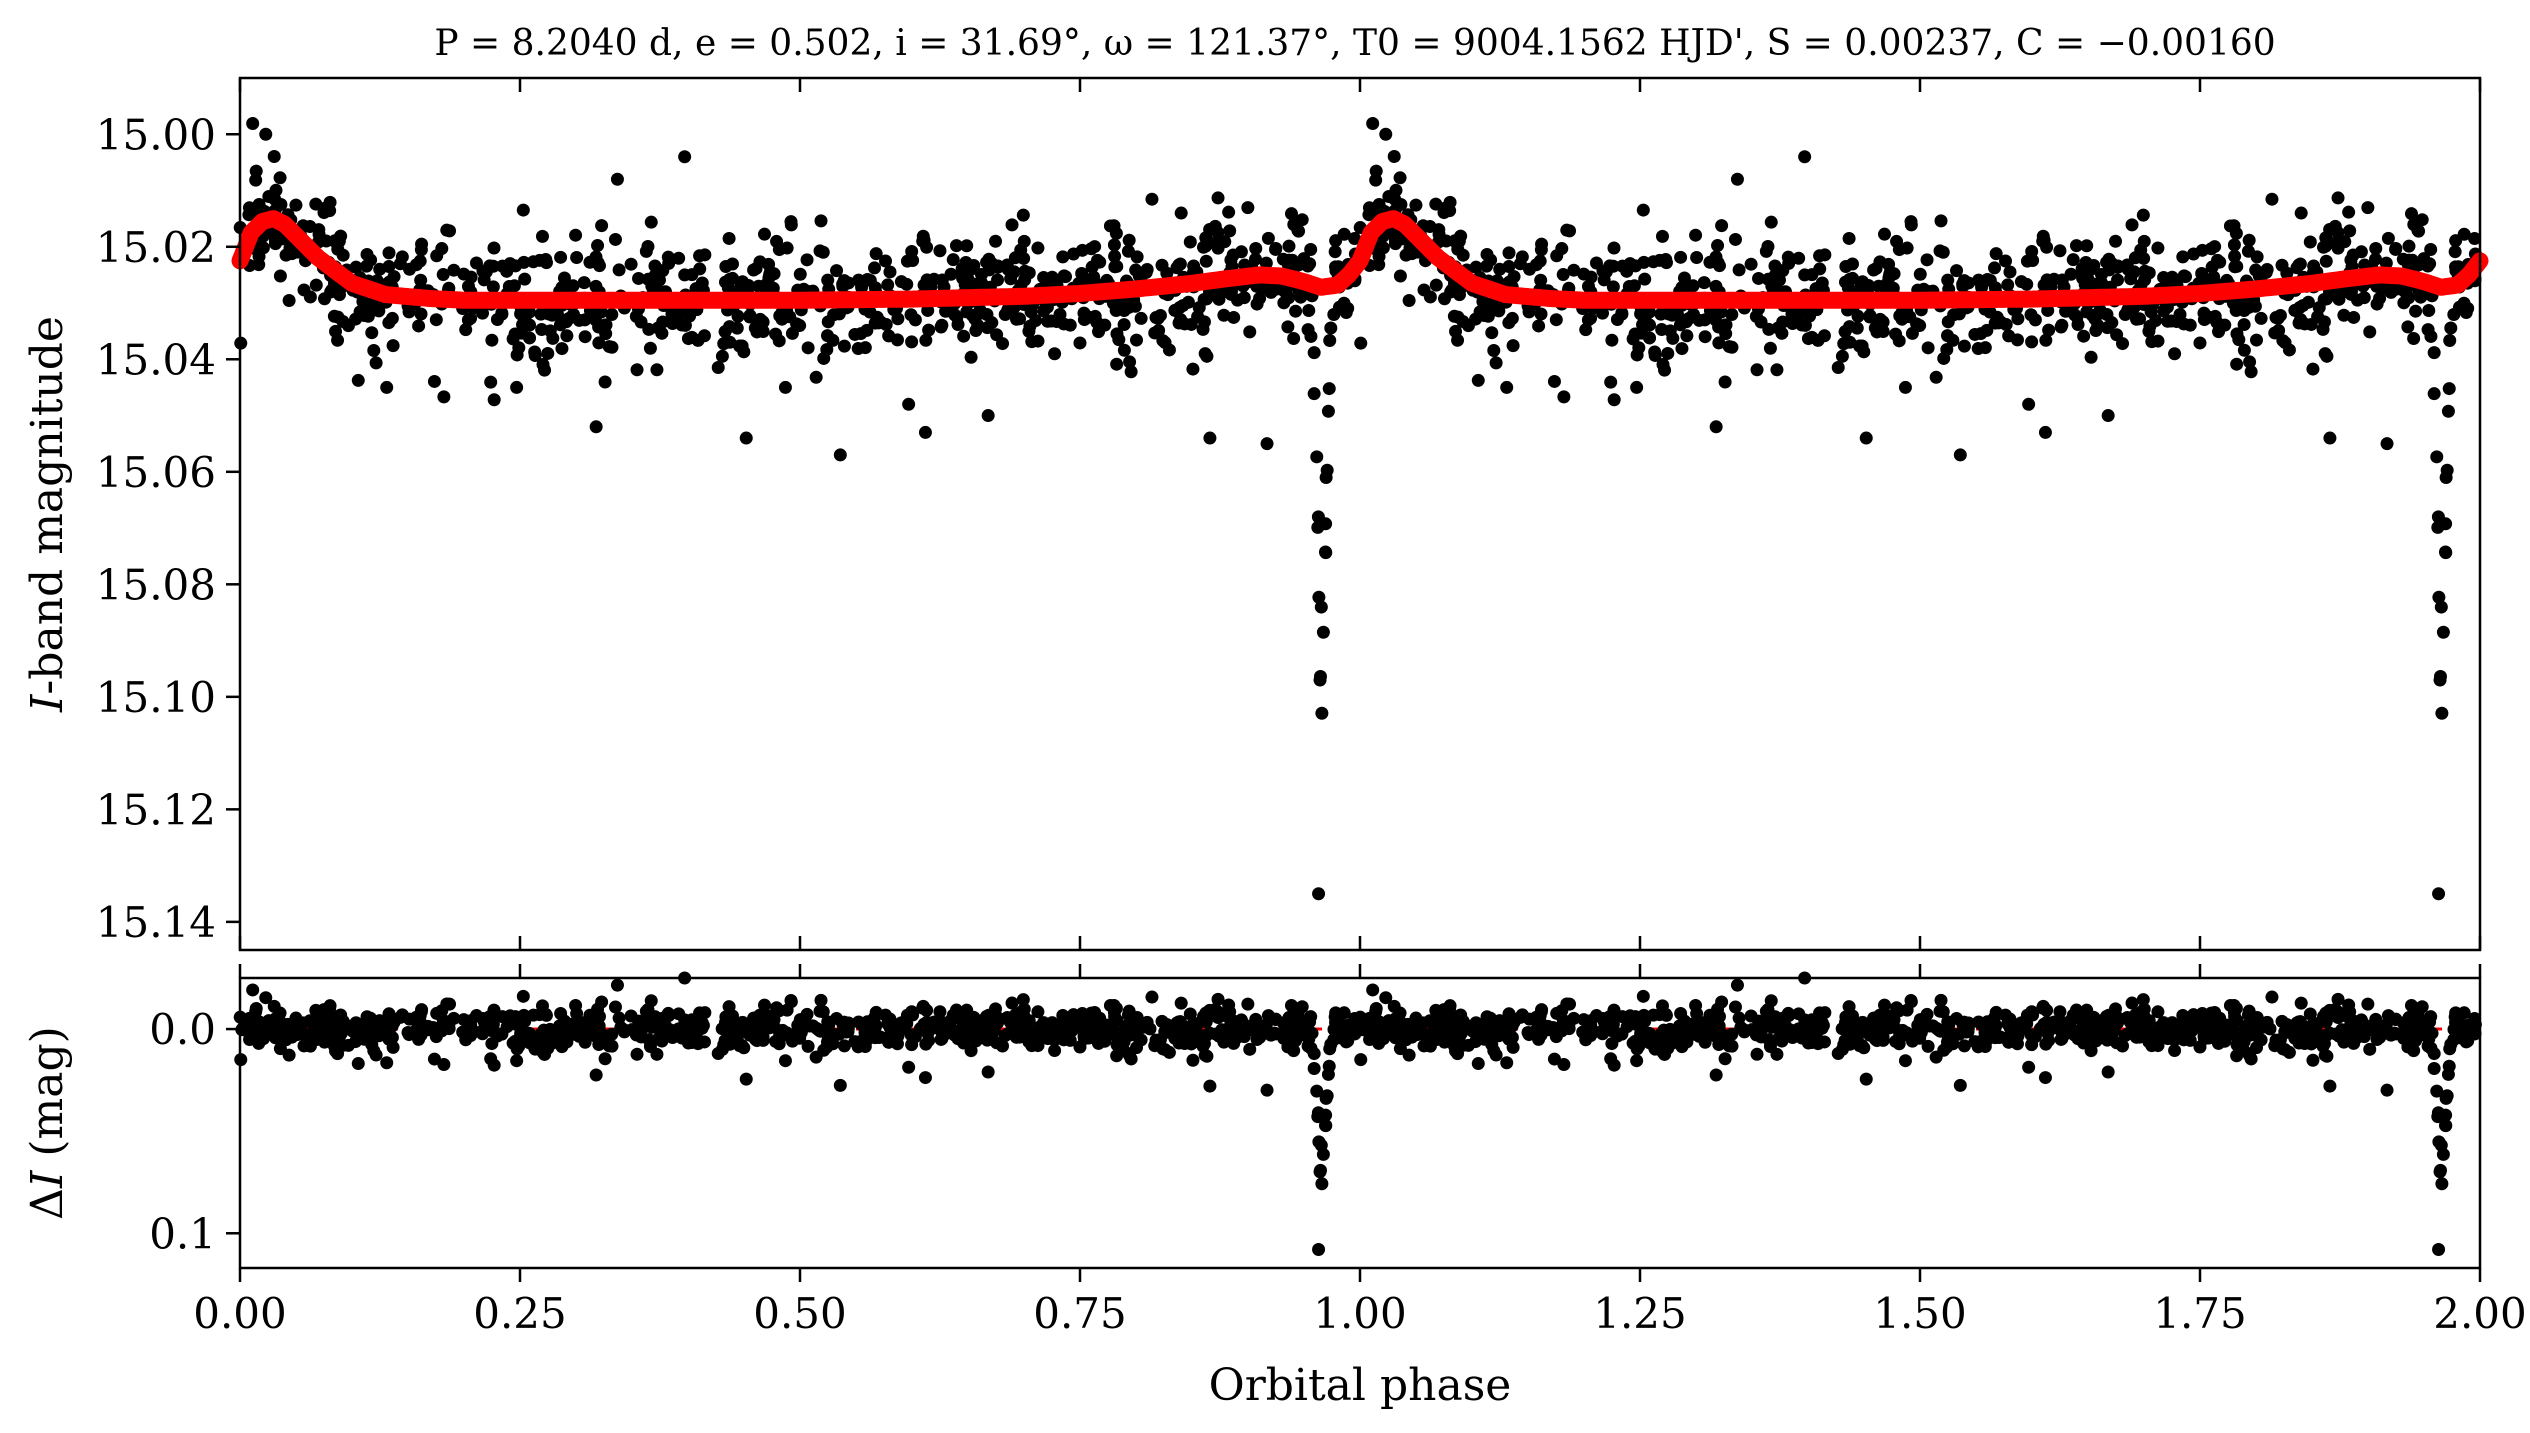  What do you see at coordinates (156, 359) in the screenshot?
I see `top-y-tick-label: 15.04` at bounding box center [156, 359].